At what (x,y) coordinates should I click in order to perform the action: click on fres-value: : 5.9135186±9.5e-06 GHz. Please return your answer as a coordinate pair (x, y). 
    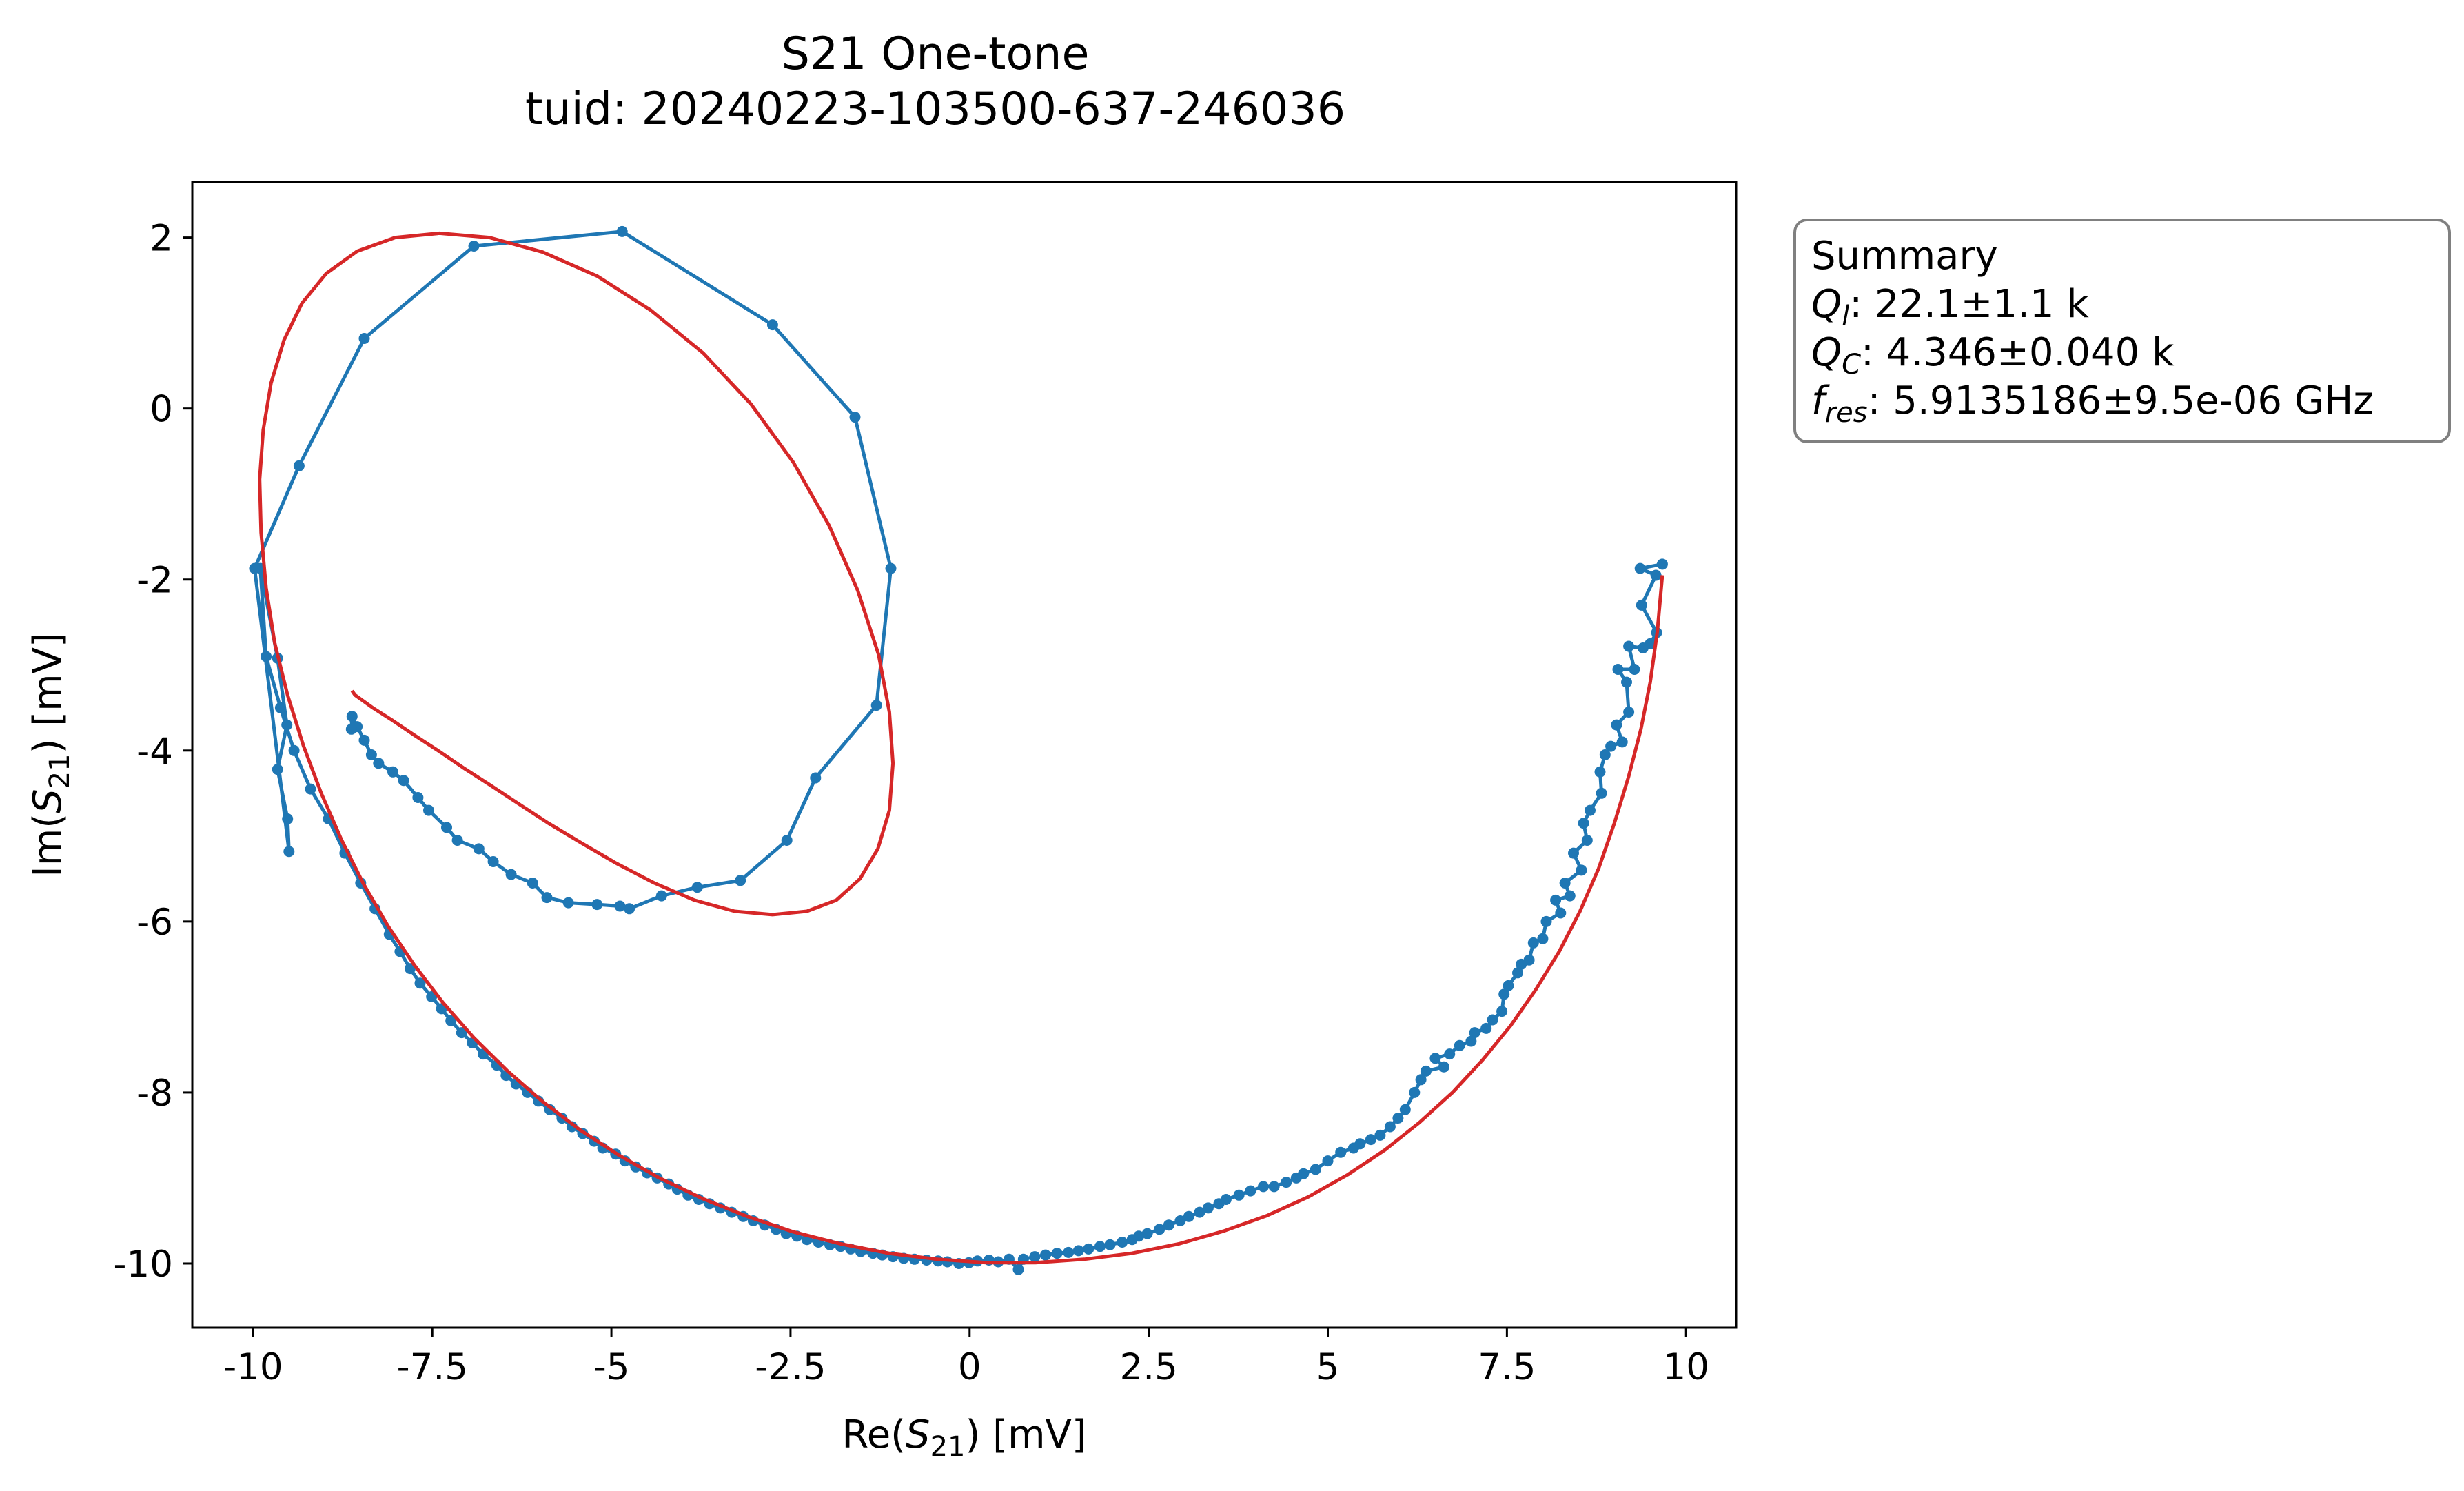
    Looking at the image, I should click on (2121, 401).